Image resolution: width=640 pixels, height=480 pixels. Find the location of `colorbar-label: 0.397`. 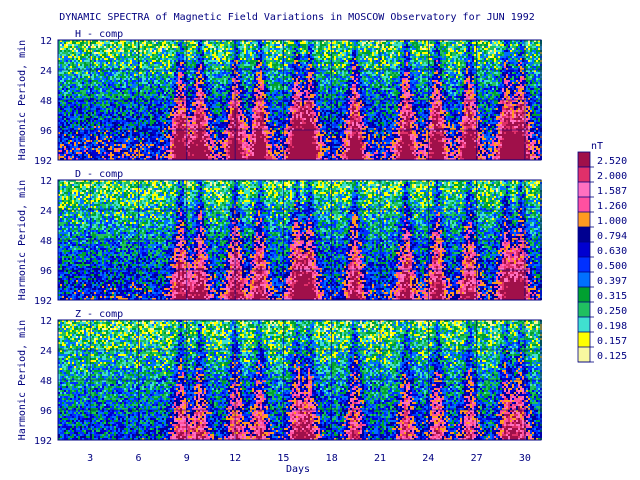

colorbar-label: 0.397 is located at coordinates (612, 281).